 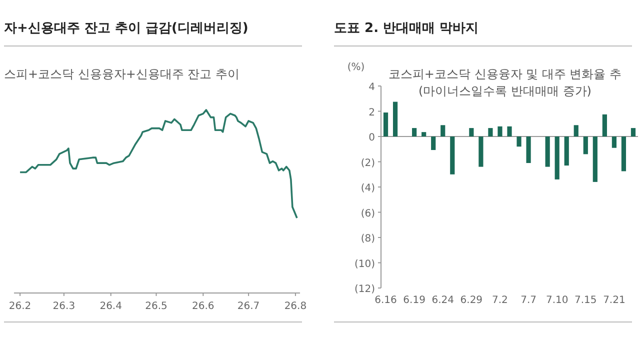 What do you see at coordinates (248, 306) in the screenshot?
I see `x-tick-label: 26.7` at bounding box center [248, 306].